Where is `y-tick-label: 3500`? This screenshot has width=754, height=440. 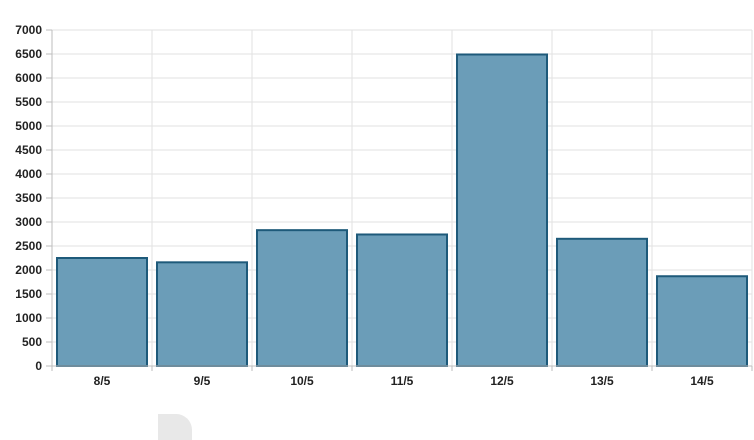
y-tick-label: 3500 is located at coordinates (28, 198).